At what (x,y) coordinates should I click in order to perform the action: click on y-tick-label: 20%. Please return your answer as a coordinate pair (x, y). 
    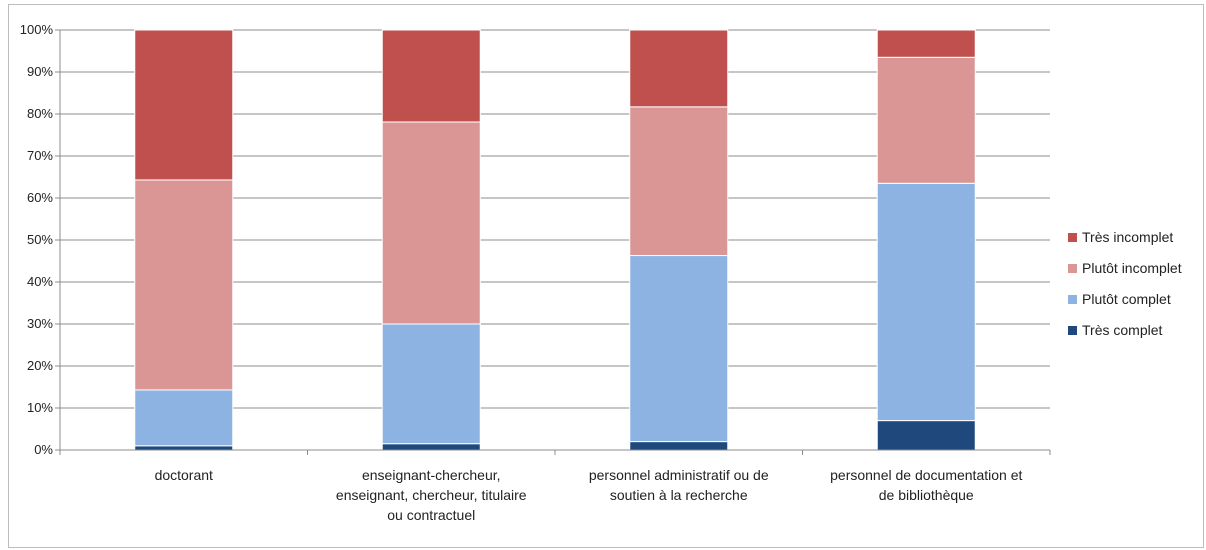
    Looking at the image, I should click on (40, 365).